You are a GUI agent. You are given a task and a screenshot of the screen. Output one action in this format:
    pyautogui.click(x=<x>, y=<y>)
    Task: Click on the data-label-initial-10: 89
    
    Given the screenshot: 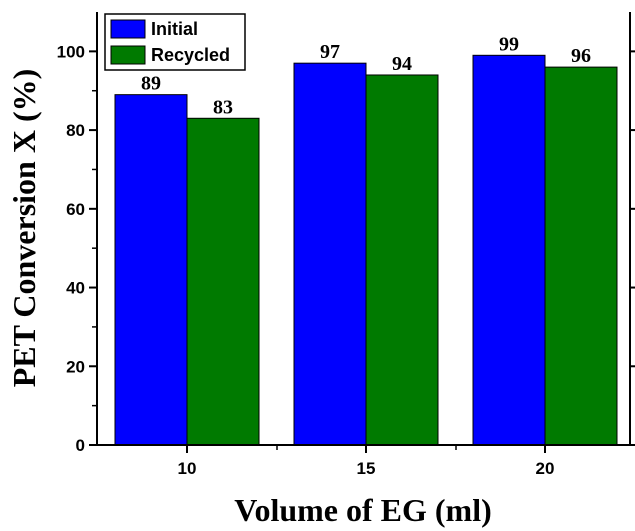 What is the action you would take?
    pyautogui.click(x=151, y=84)
    